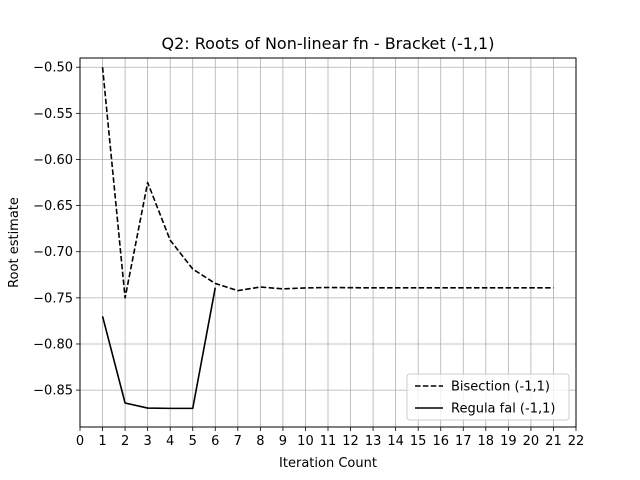 The width and height of the screenshot is (640, 480). I want to click on y-tick-label: −0.75, so click(53, 298).